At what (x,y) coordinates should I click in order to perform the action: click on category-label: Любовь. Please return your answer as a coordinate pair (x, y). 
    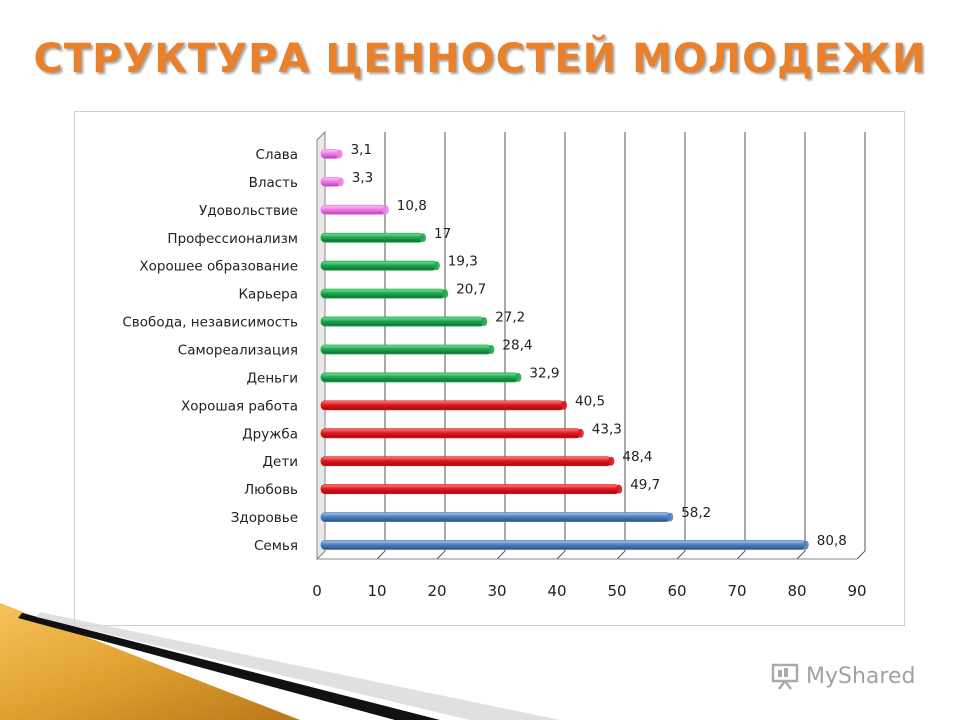
    Looking at the image, I should click on (271, 490).